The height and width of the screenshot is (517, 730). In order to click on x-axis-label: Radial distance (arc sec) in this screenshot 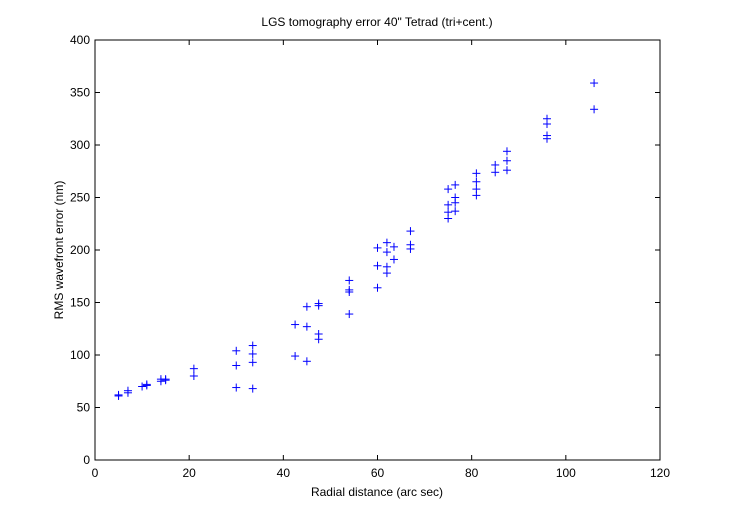, I will do `click(377, 492)`.